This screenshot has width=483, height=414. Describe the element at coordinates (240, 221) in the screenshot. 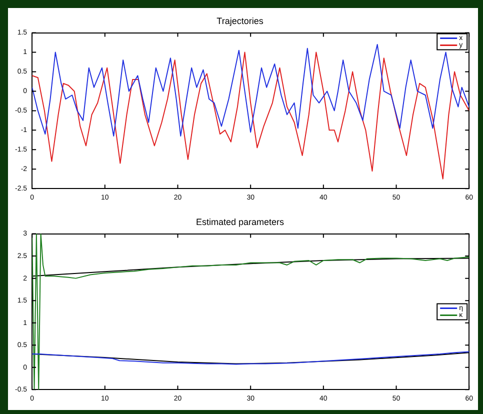

I see `chart-title: Estimated parameters` at that location.